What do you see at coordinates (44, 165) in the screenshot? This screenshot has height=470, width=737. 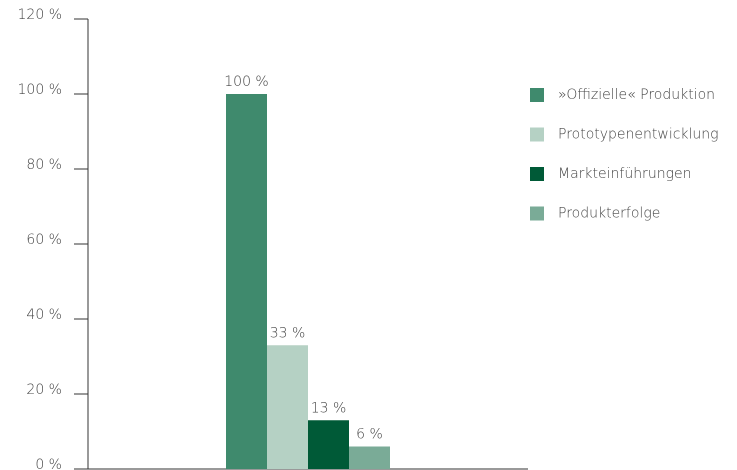 I see `y-tick-label: 80 %` at bounding box center [44, 165].